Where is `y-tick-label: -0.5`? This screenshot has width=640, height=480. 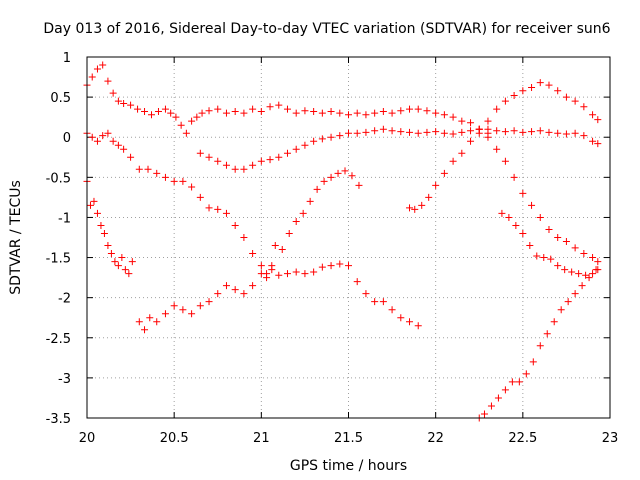
y-tick-label: -0.5 is located at coordinates (58, 178).